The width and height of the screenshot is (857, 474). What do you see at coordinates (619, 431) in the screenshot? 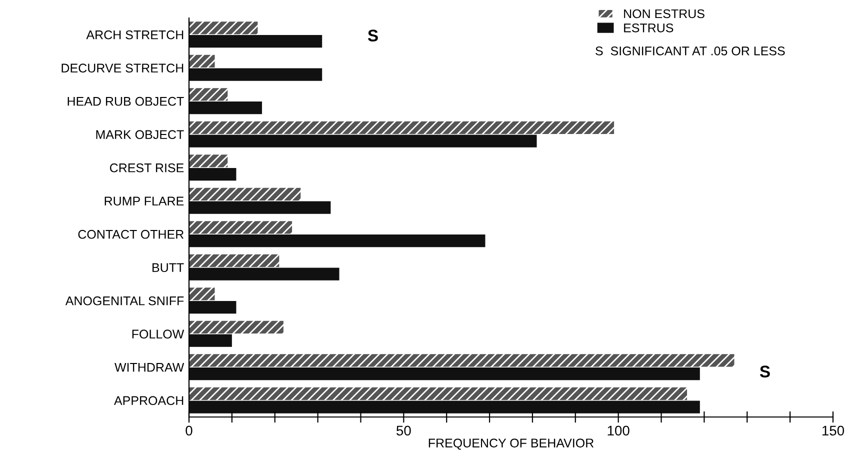
I see `x-tick-label: 100` at bounding box center [619, 431].